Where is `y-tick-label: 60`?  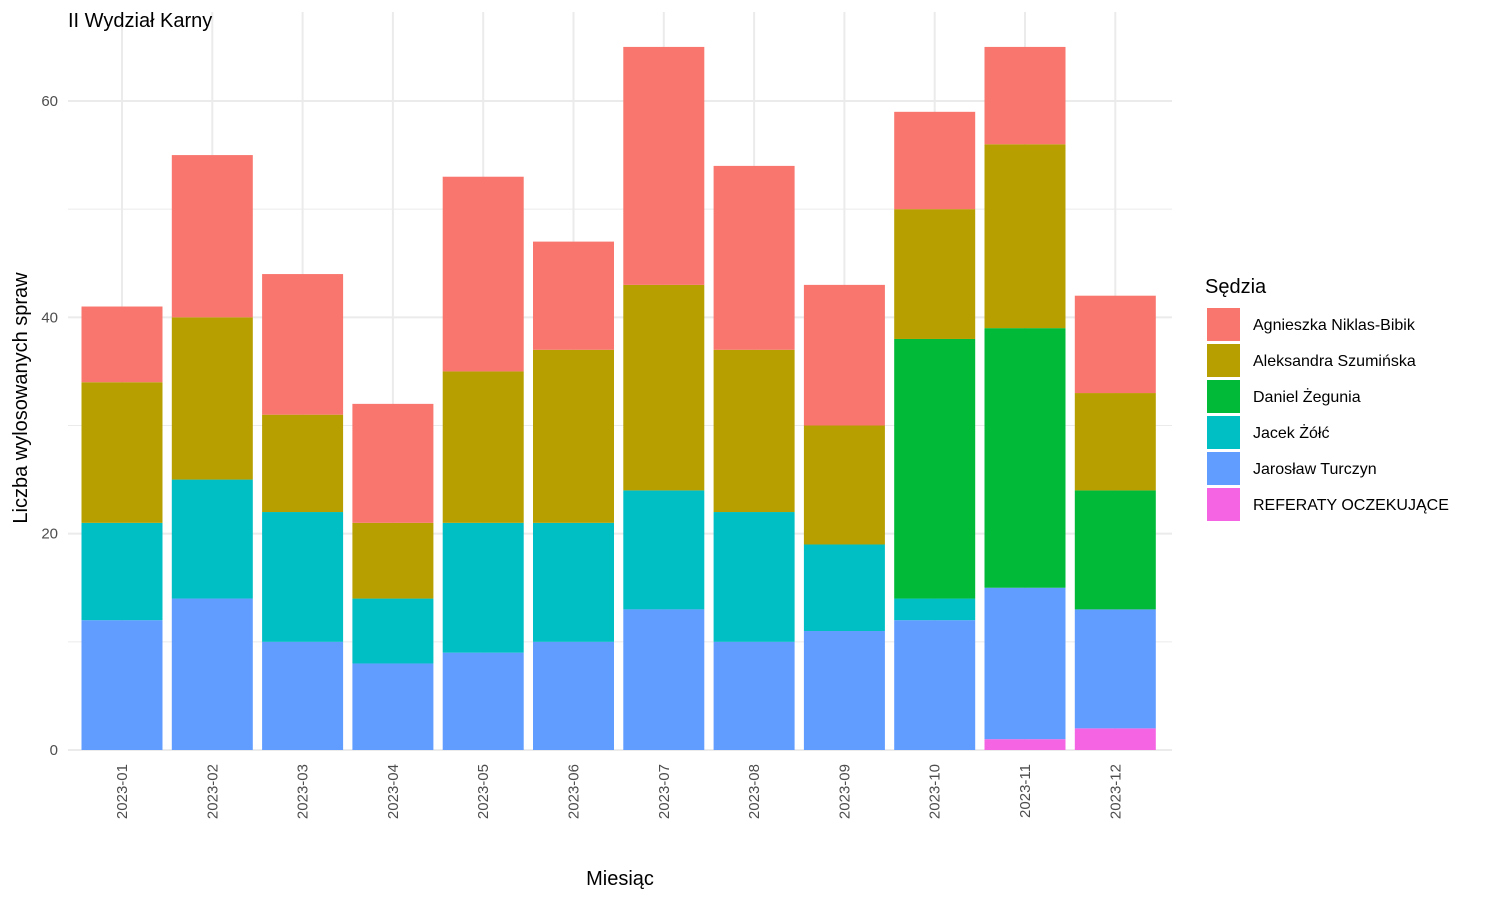 y-tick-label: 60 is located at coordinates (49, 101).